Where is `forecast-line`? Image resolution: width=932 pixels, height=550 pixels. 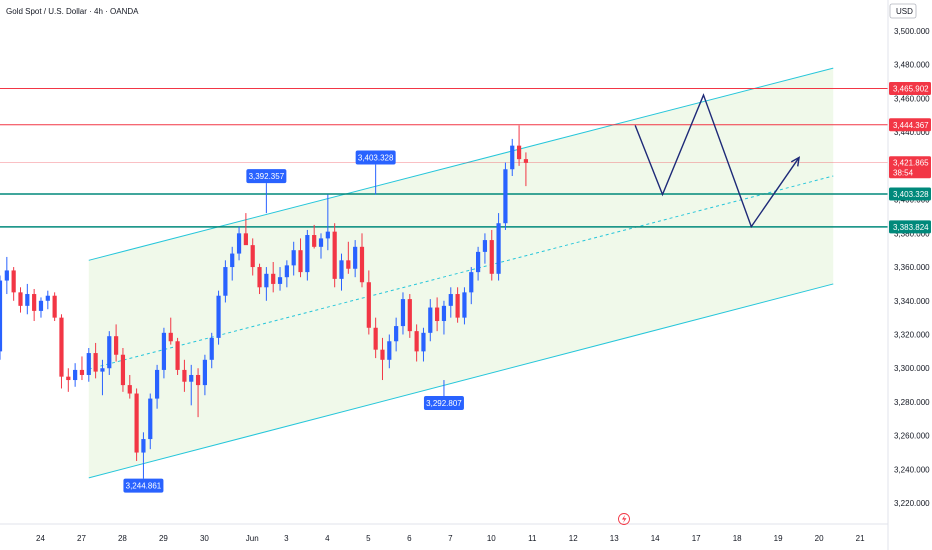 forecast-line is located at coordinates (717, 161).